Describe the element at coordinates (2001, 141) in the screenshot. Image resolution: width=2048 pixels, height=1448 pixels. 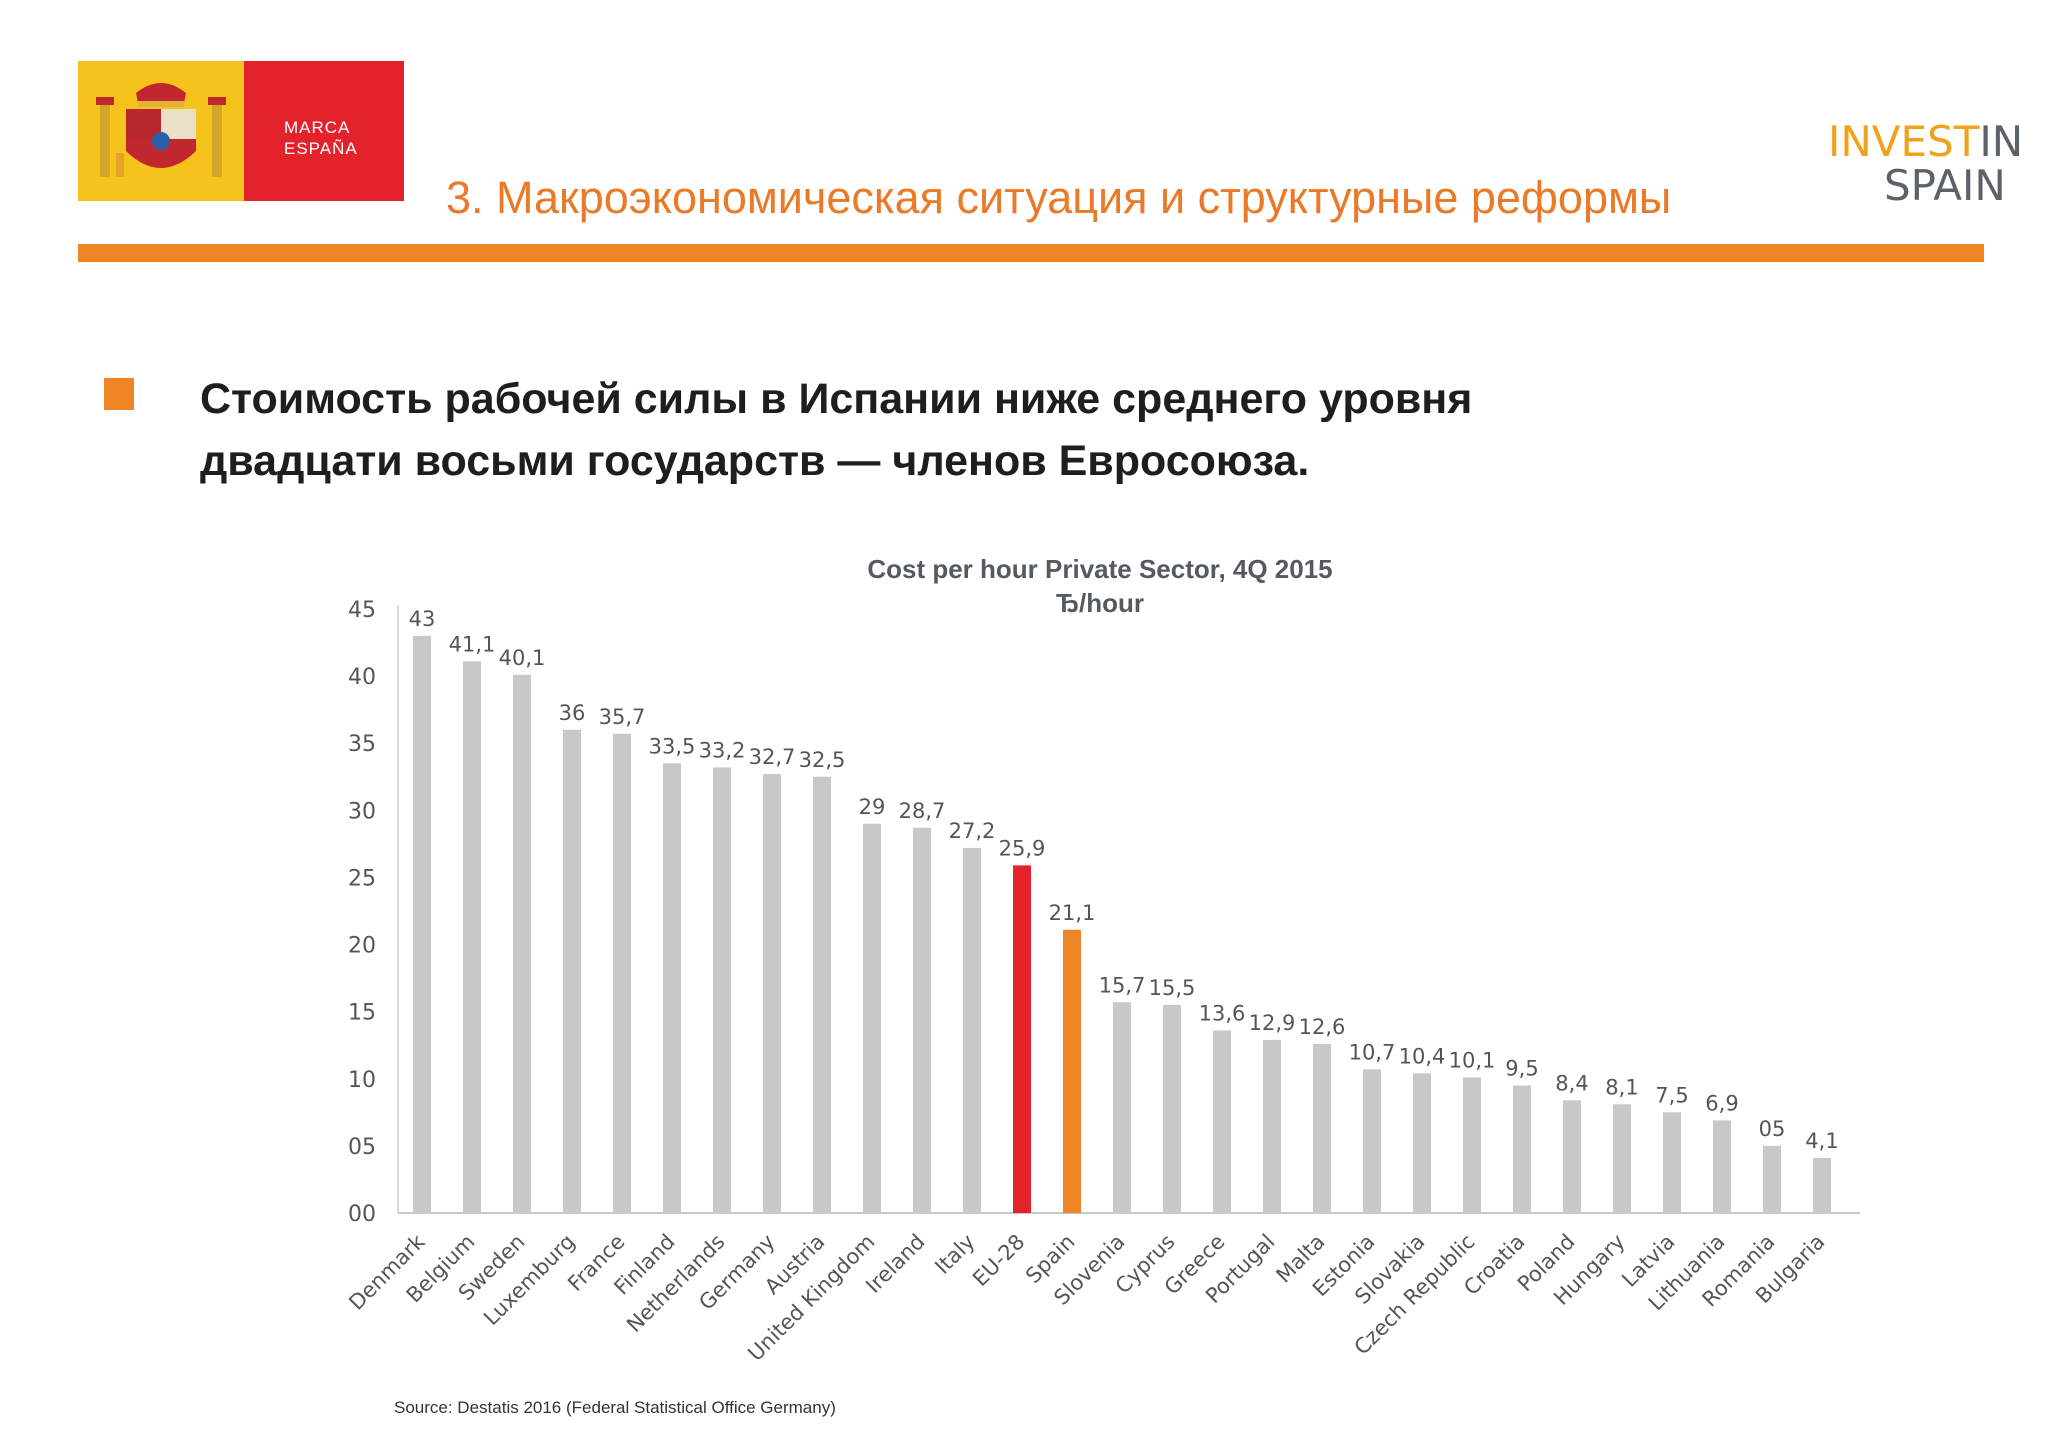
I see `logo-in: IN` at that location.